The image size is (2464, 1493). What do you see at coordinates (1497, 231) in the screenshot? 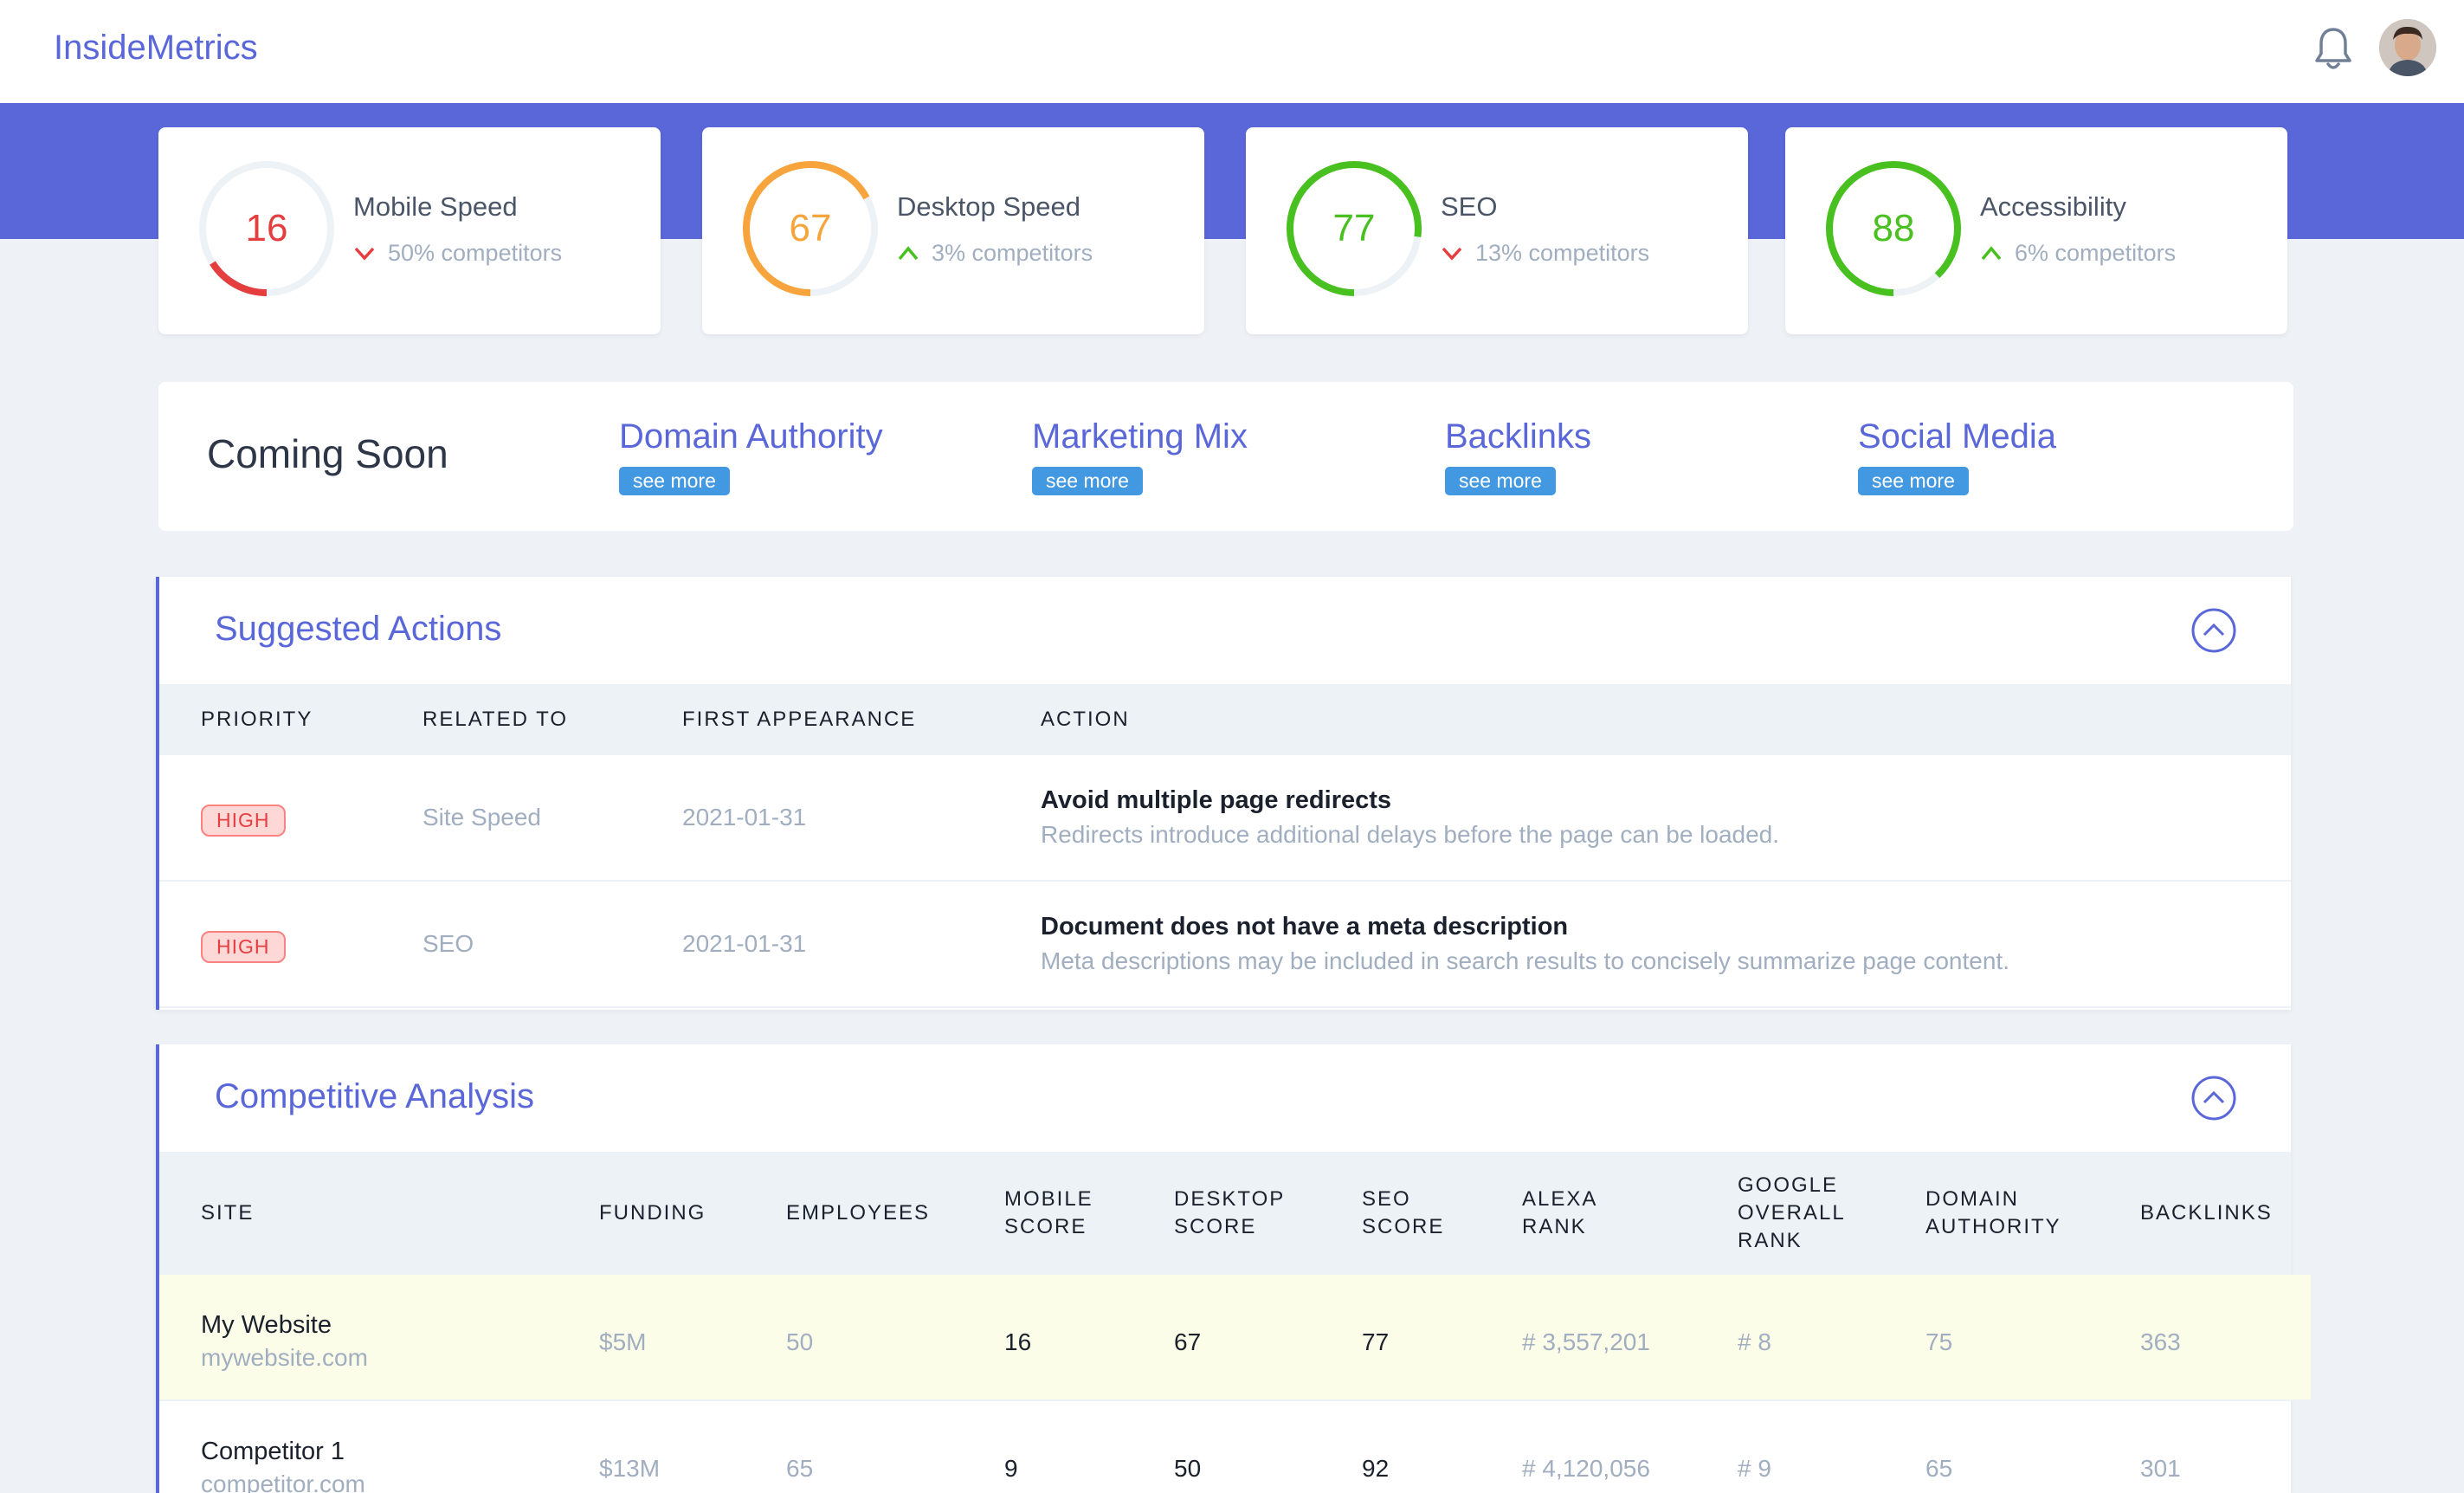
I see `score-card-seo: 77 SEO 13% competitors` at bounding box center [1497, 231].